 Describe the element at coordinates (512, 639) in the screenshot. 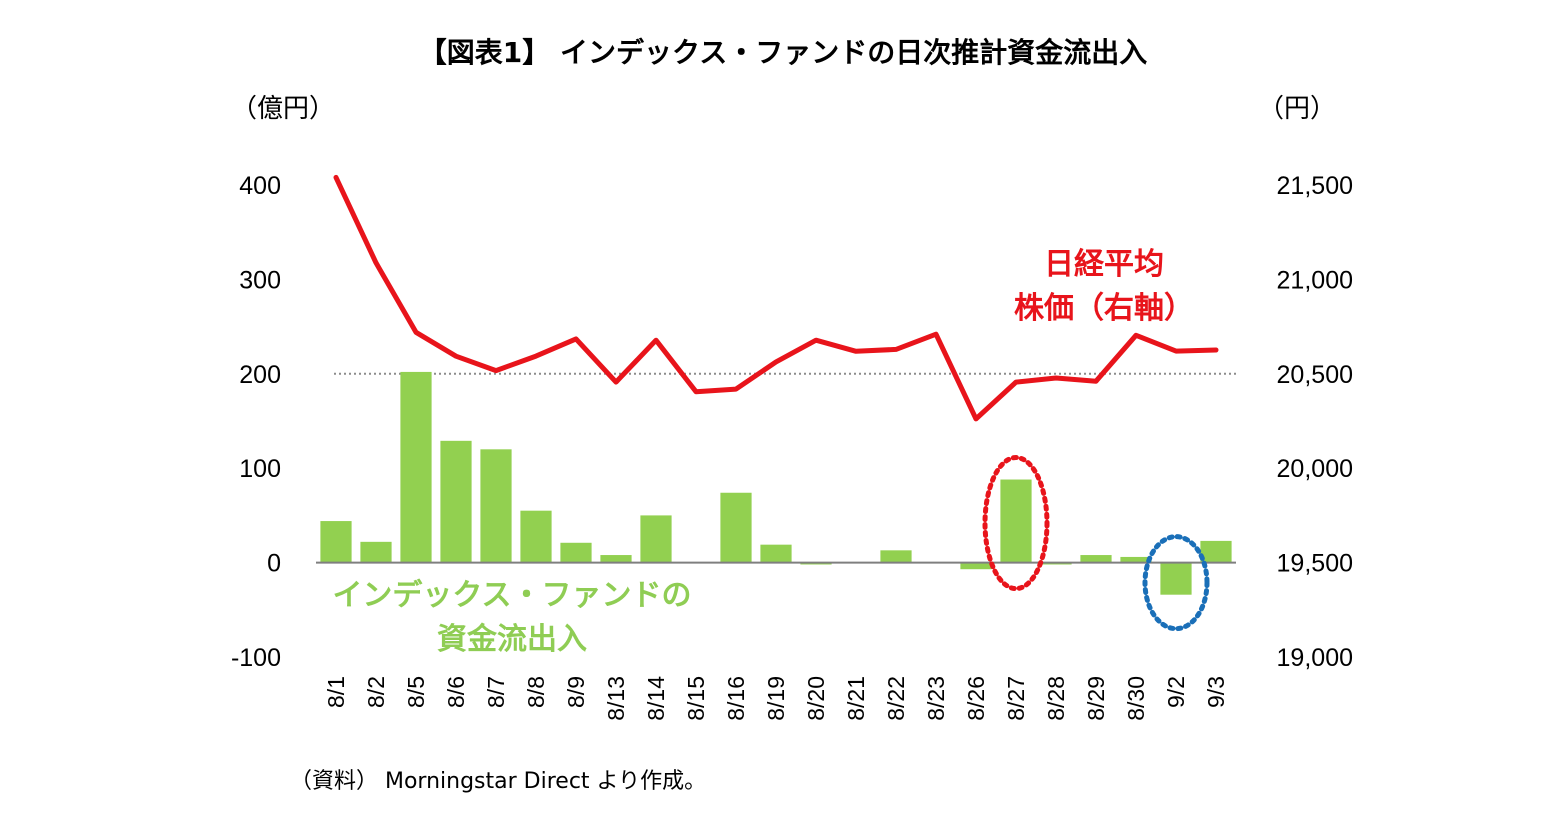

I see `bar-annotation-2: 資金流出入` at that location.